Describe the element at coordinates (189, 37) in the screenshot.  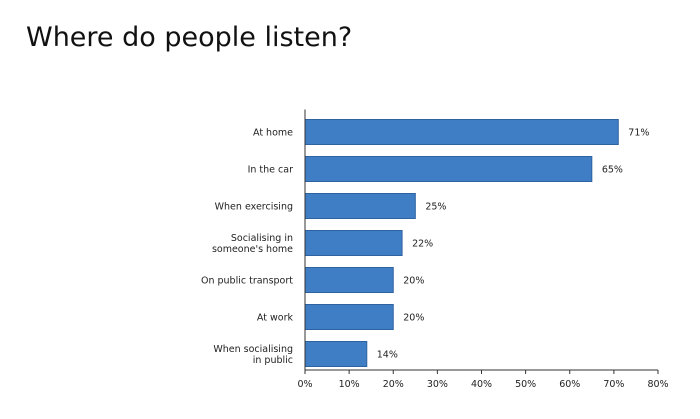
I see `chart-title: Where do people listen?` at that location.